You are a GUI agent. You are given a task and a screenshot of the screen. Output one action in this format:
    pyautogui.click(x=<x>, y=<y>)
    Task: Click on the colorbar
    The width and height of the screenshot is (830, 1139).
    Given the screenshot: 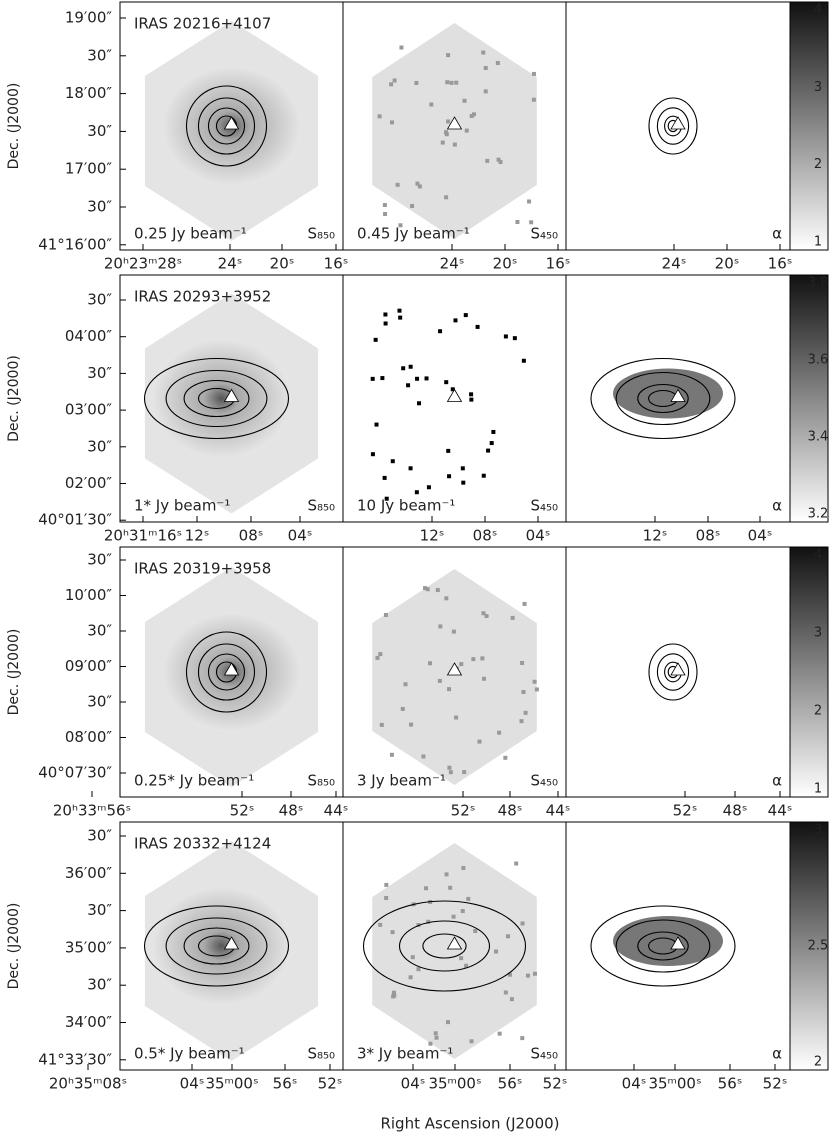 What is the action you would take?
    pyautogui.click(x=809, y=672)
    